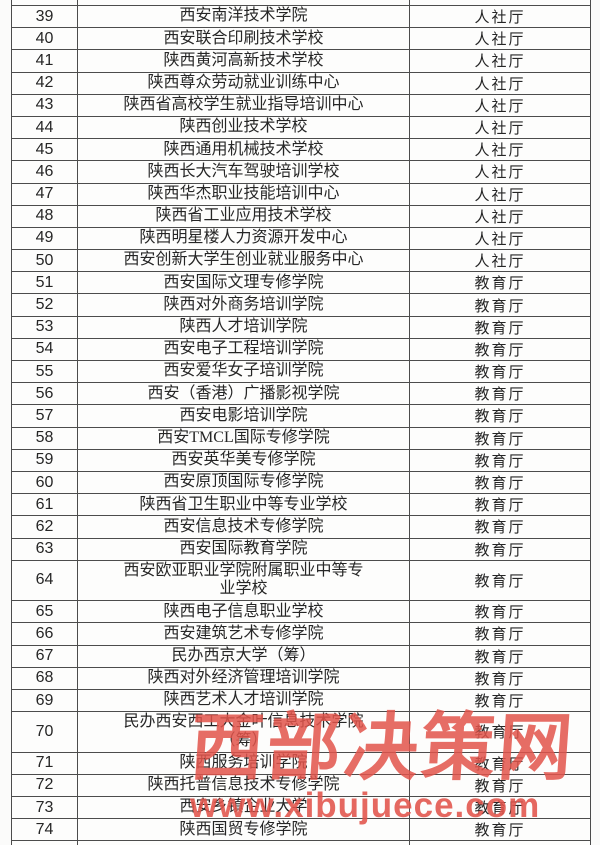 The height and width of the screenshot is (845, 600). Describe the element at coordinates (244, 482) in the screenshot. I see `school-name-cell: 西安原顶国际专修学院` at that location.